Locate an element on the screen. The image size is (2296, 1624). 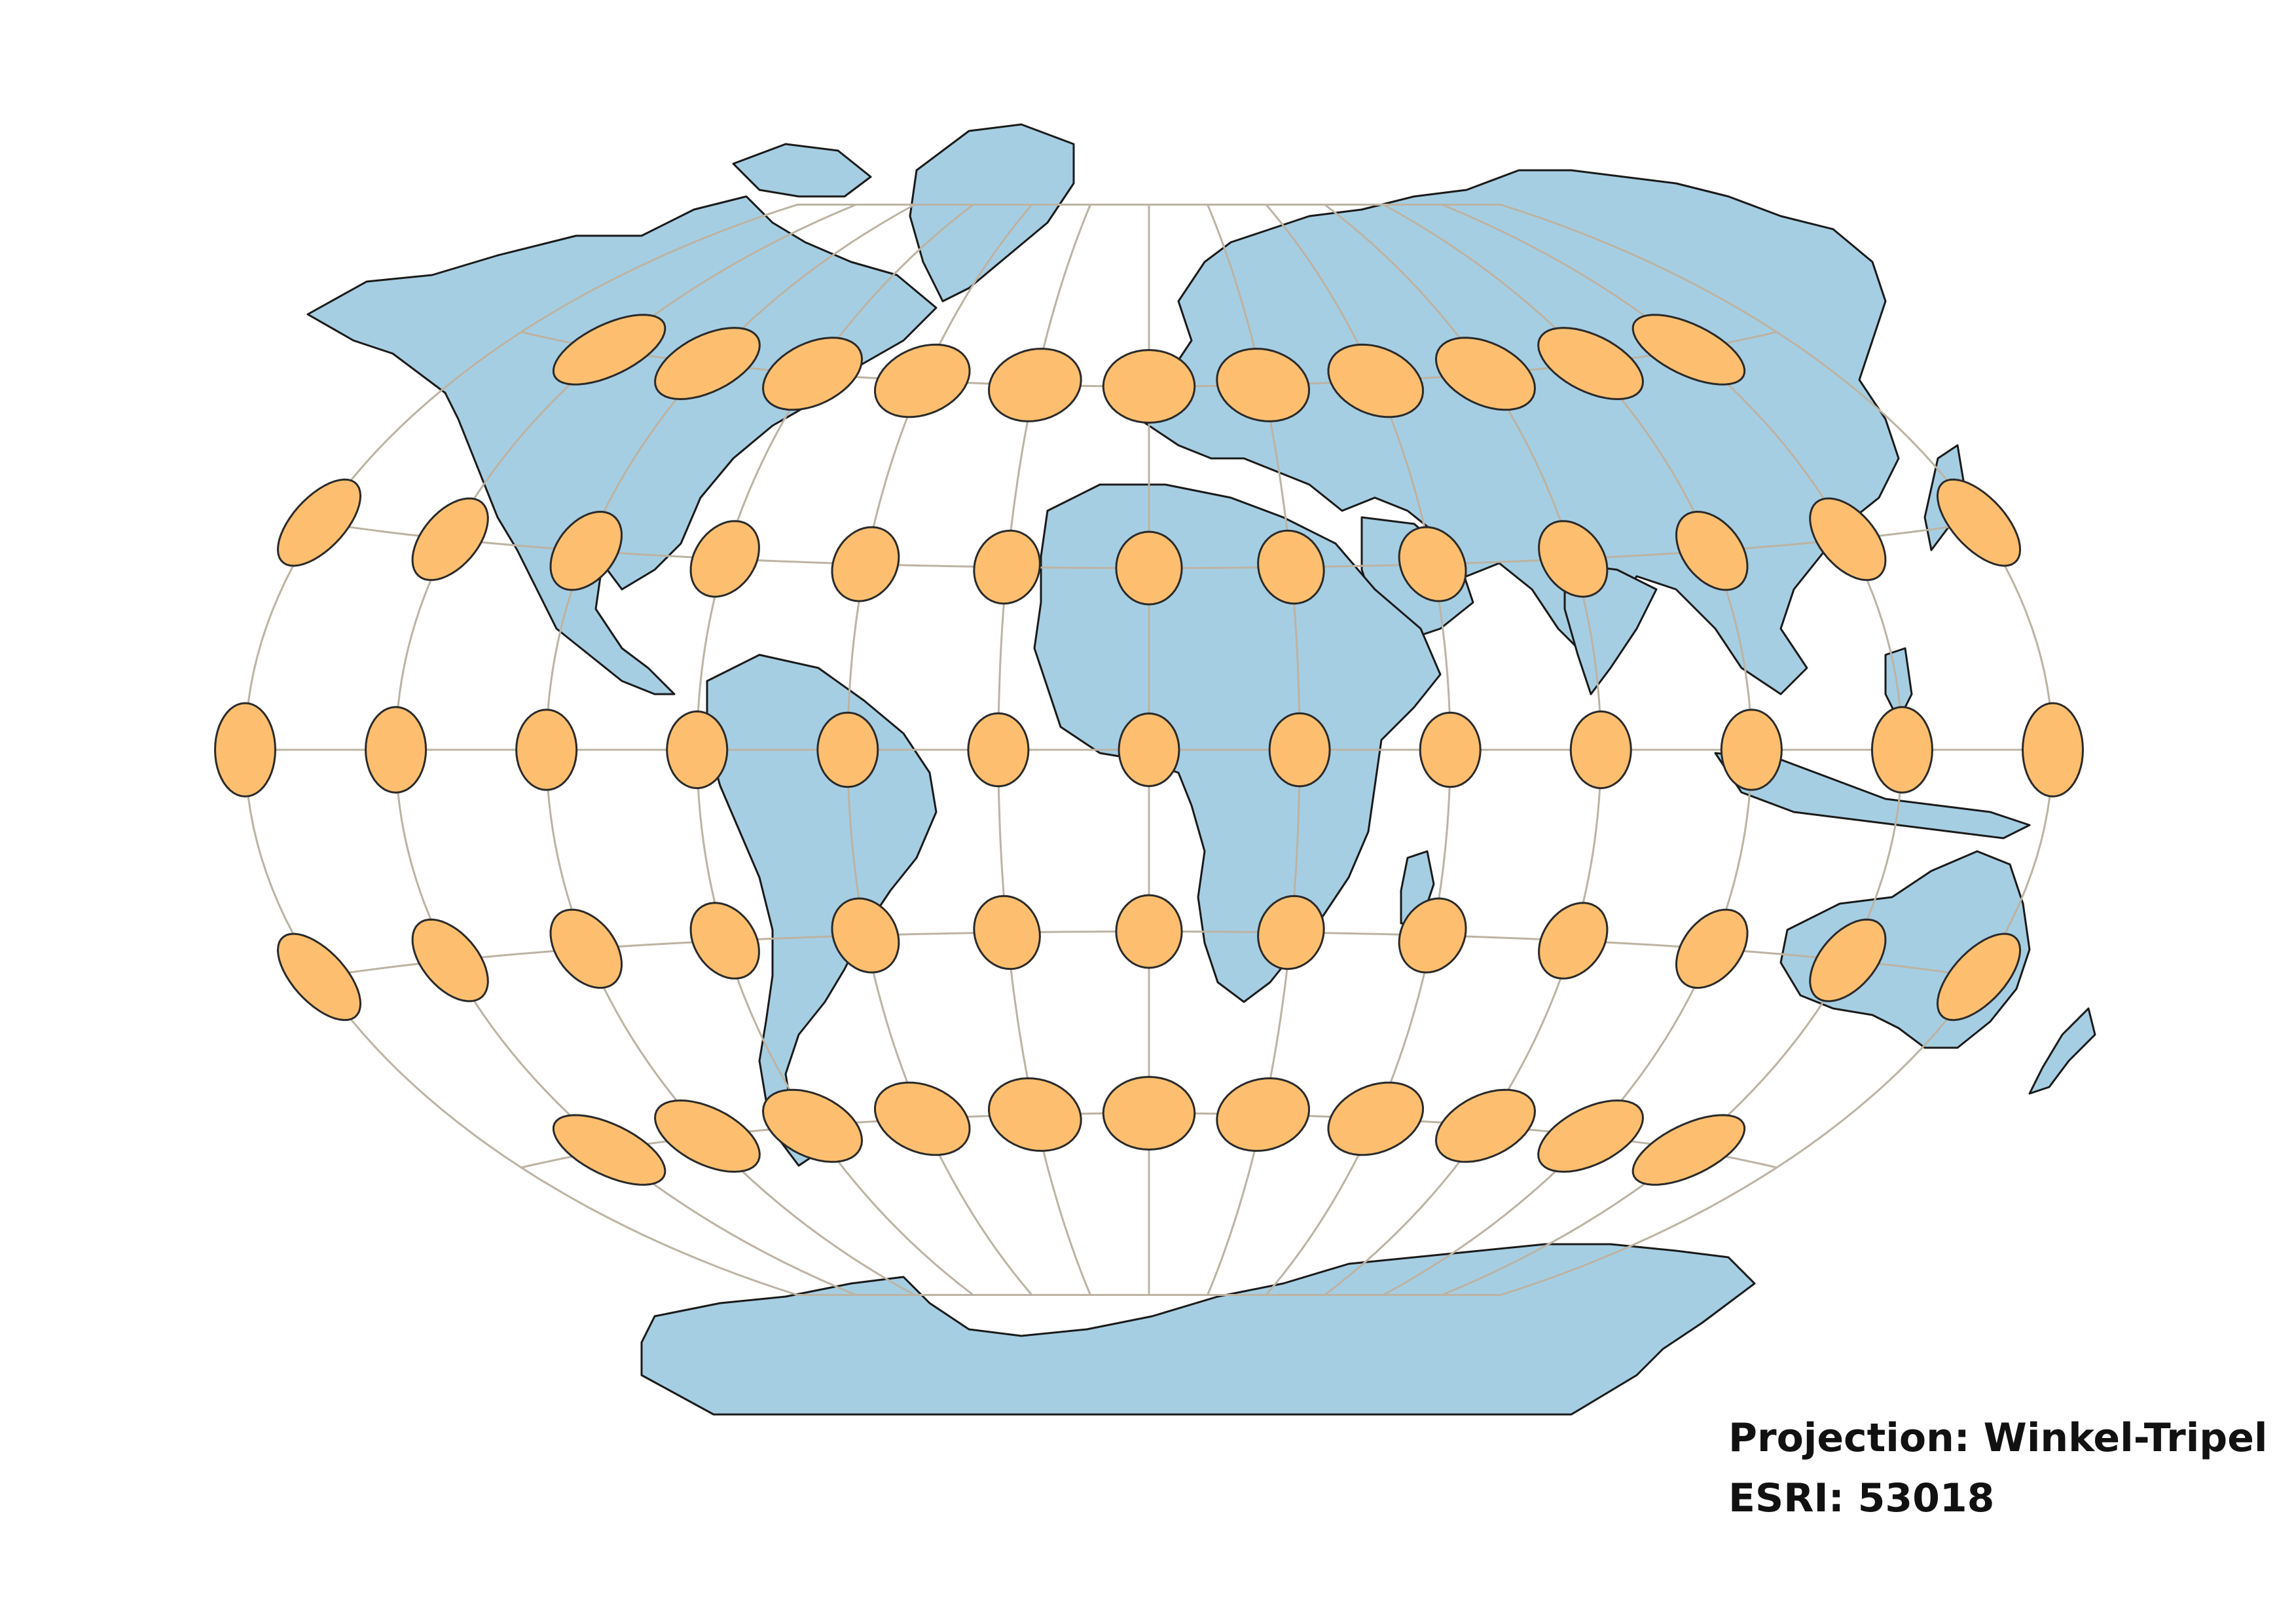
map-caption: Projection: Winkel-Tripel ESRI: 53018 is located at coordinates (1997, 1468).